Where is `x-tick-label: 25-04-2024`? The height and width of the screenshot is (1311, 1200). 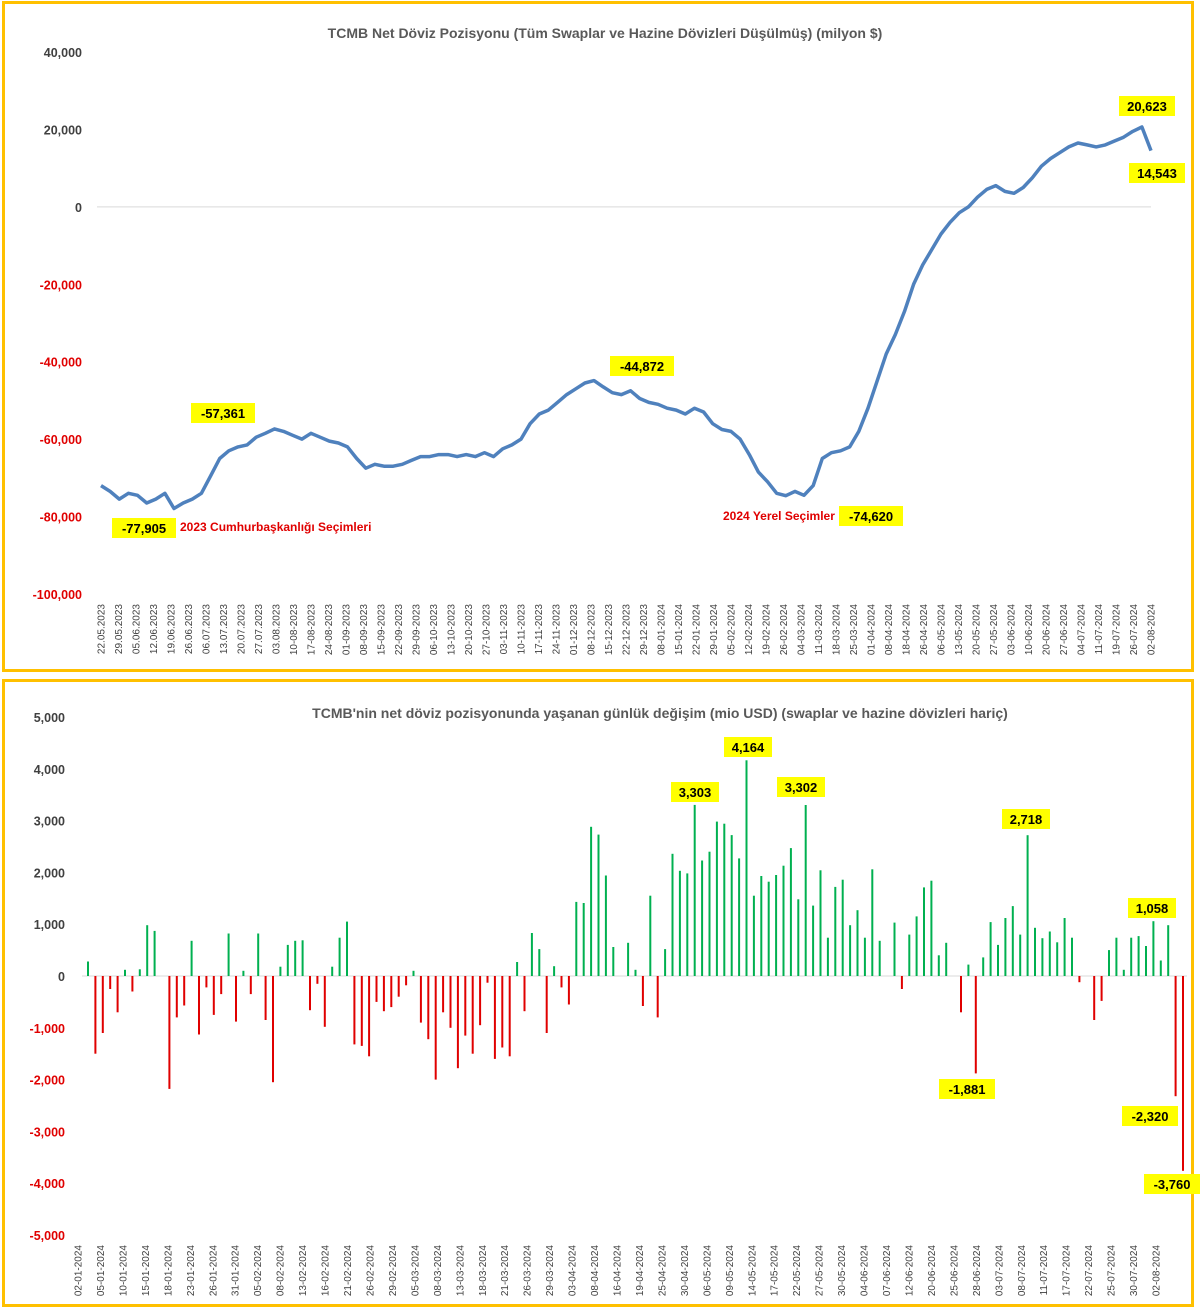 x-tick-label: 25-04-2024 is located at coordinates (662, 1271).